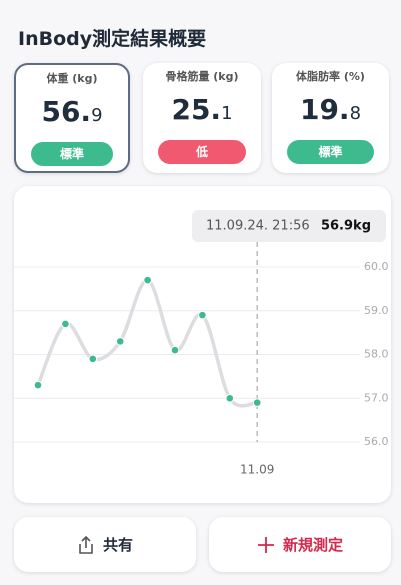 The width and height of the screenshot is (401, 585). I want to click on tooltip-time: 11.09.24. 21:56, so click(258, 226).